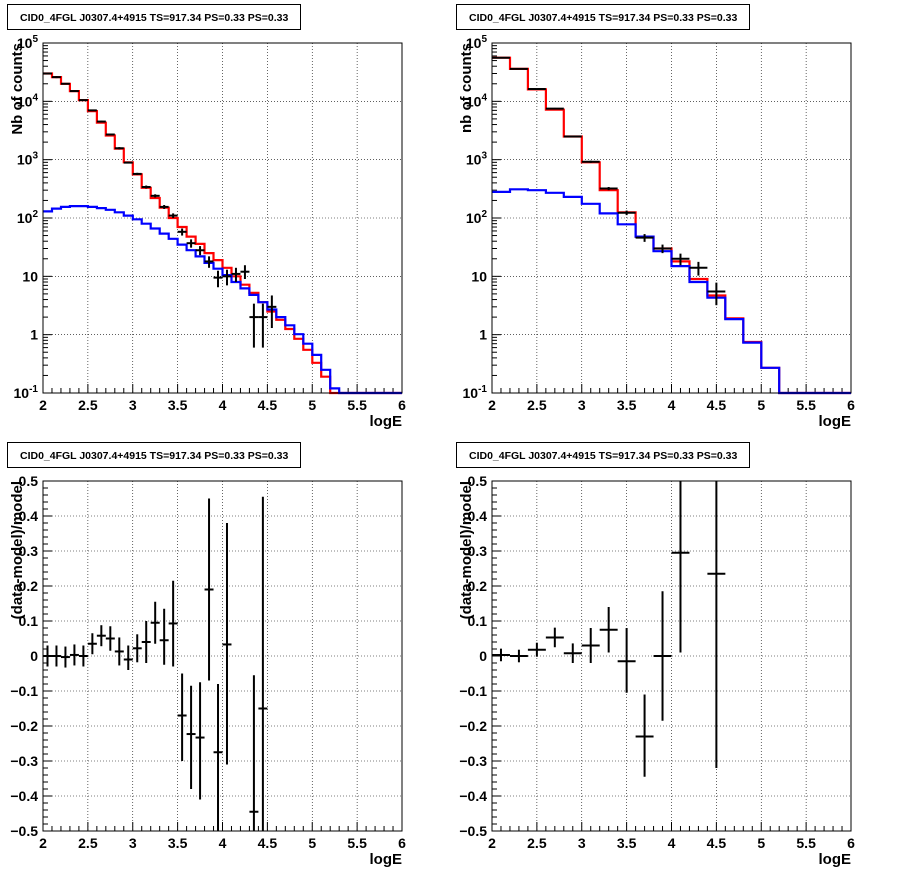 The width and height of the screenshot is (898, 875). Describe the element at coordinates (483, 335) in the screenshot. I see `y-tick-label: 1` at that location.